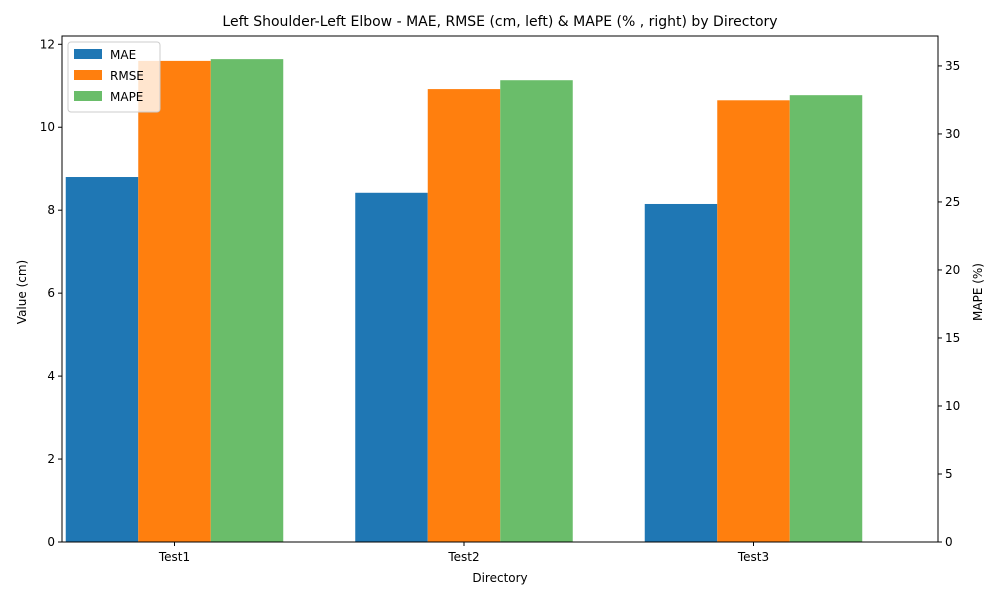 The width and height of the screenshot is (1000, 600). I want to click on x-tick-label-test1: Test1, so click(174, 557).